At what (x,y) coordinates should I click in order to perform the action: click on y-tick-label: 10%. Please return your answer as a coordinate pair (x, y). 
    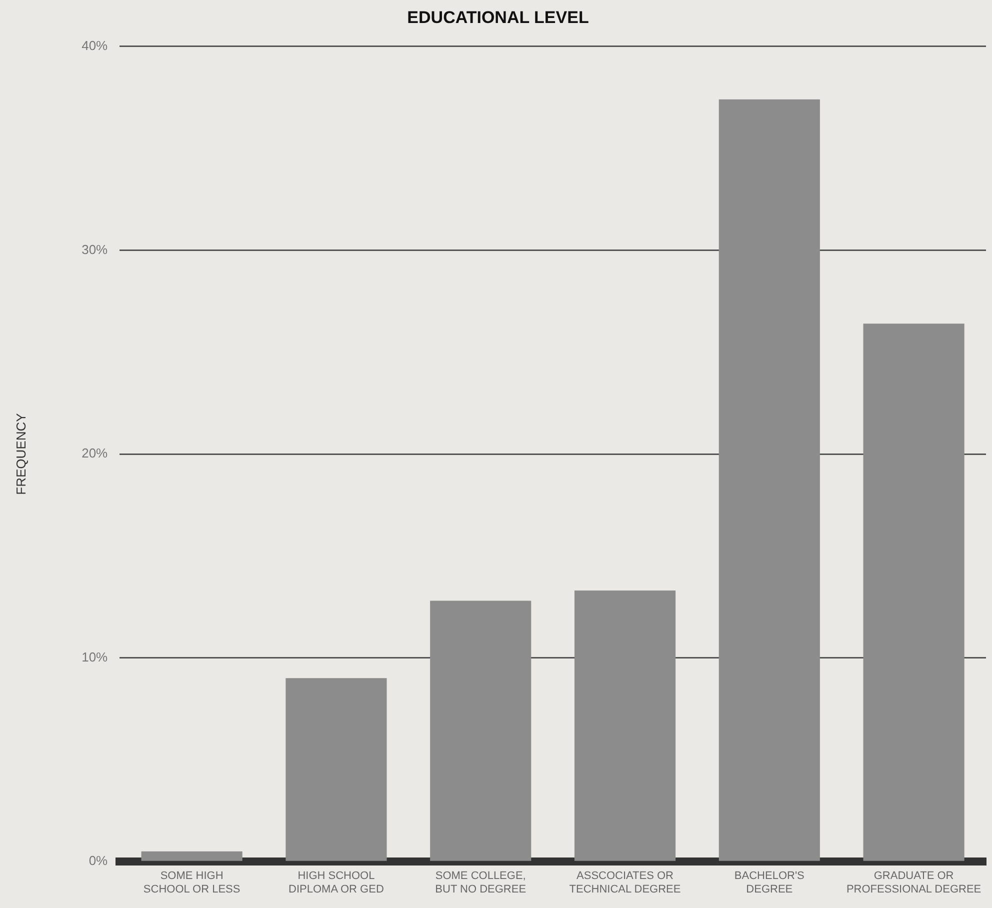
    Looking at the image, I should click on (95, 656).